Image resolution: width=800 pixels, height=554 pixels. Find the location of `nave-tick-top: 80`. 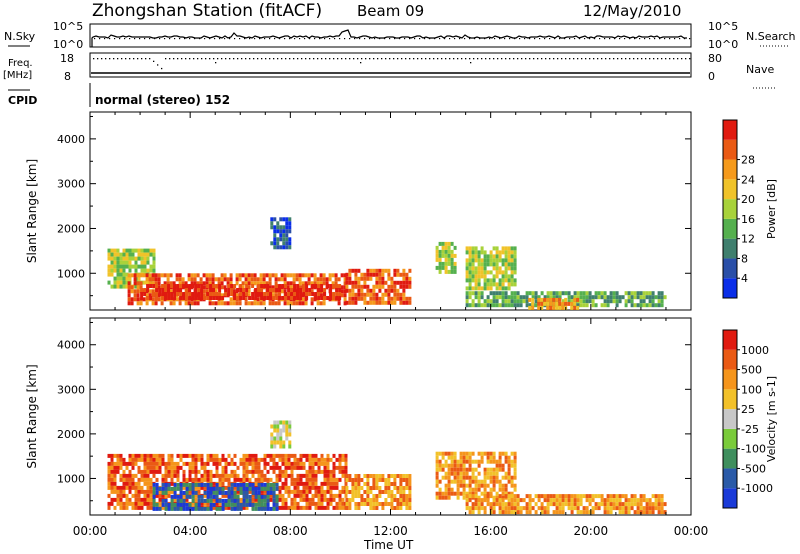

nave-tick-top: 80 is located at coordinates (715, 58).